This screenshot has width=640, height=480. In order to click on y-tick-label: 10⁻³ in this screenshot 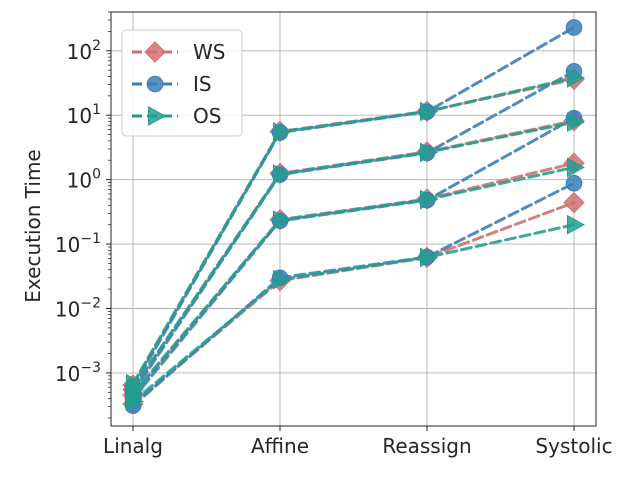, I will do `click(78, 373)`.